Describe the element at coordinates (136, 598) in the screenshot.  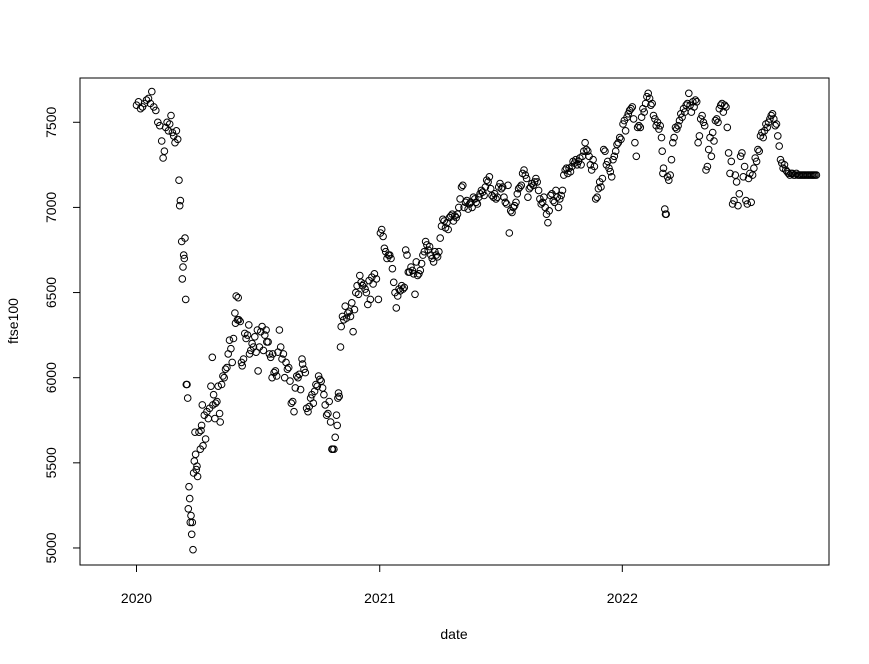
I see `x-tick-label: 2020` at that location.